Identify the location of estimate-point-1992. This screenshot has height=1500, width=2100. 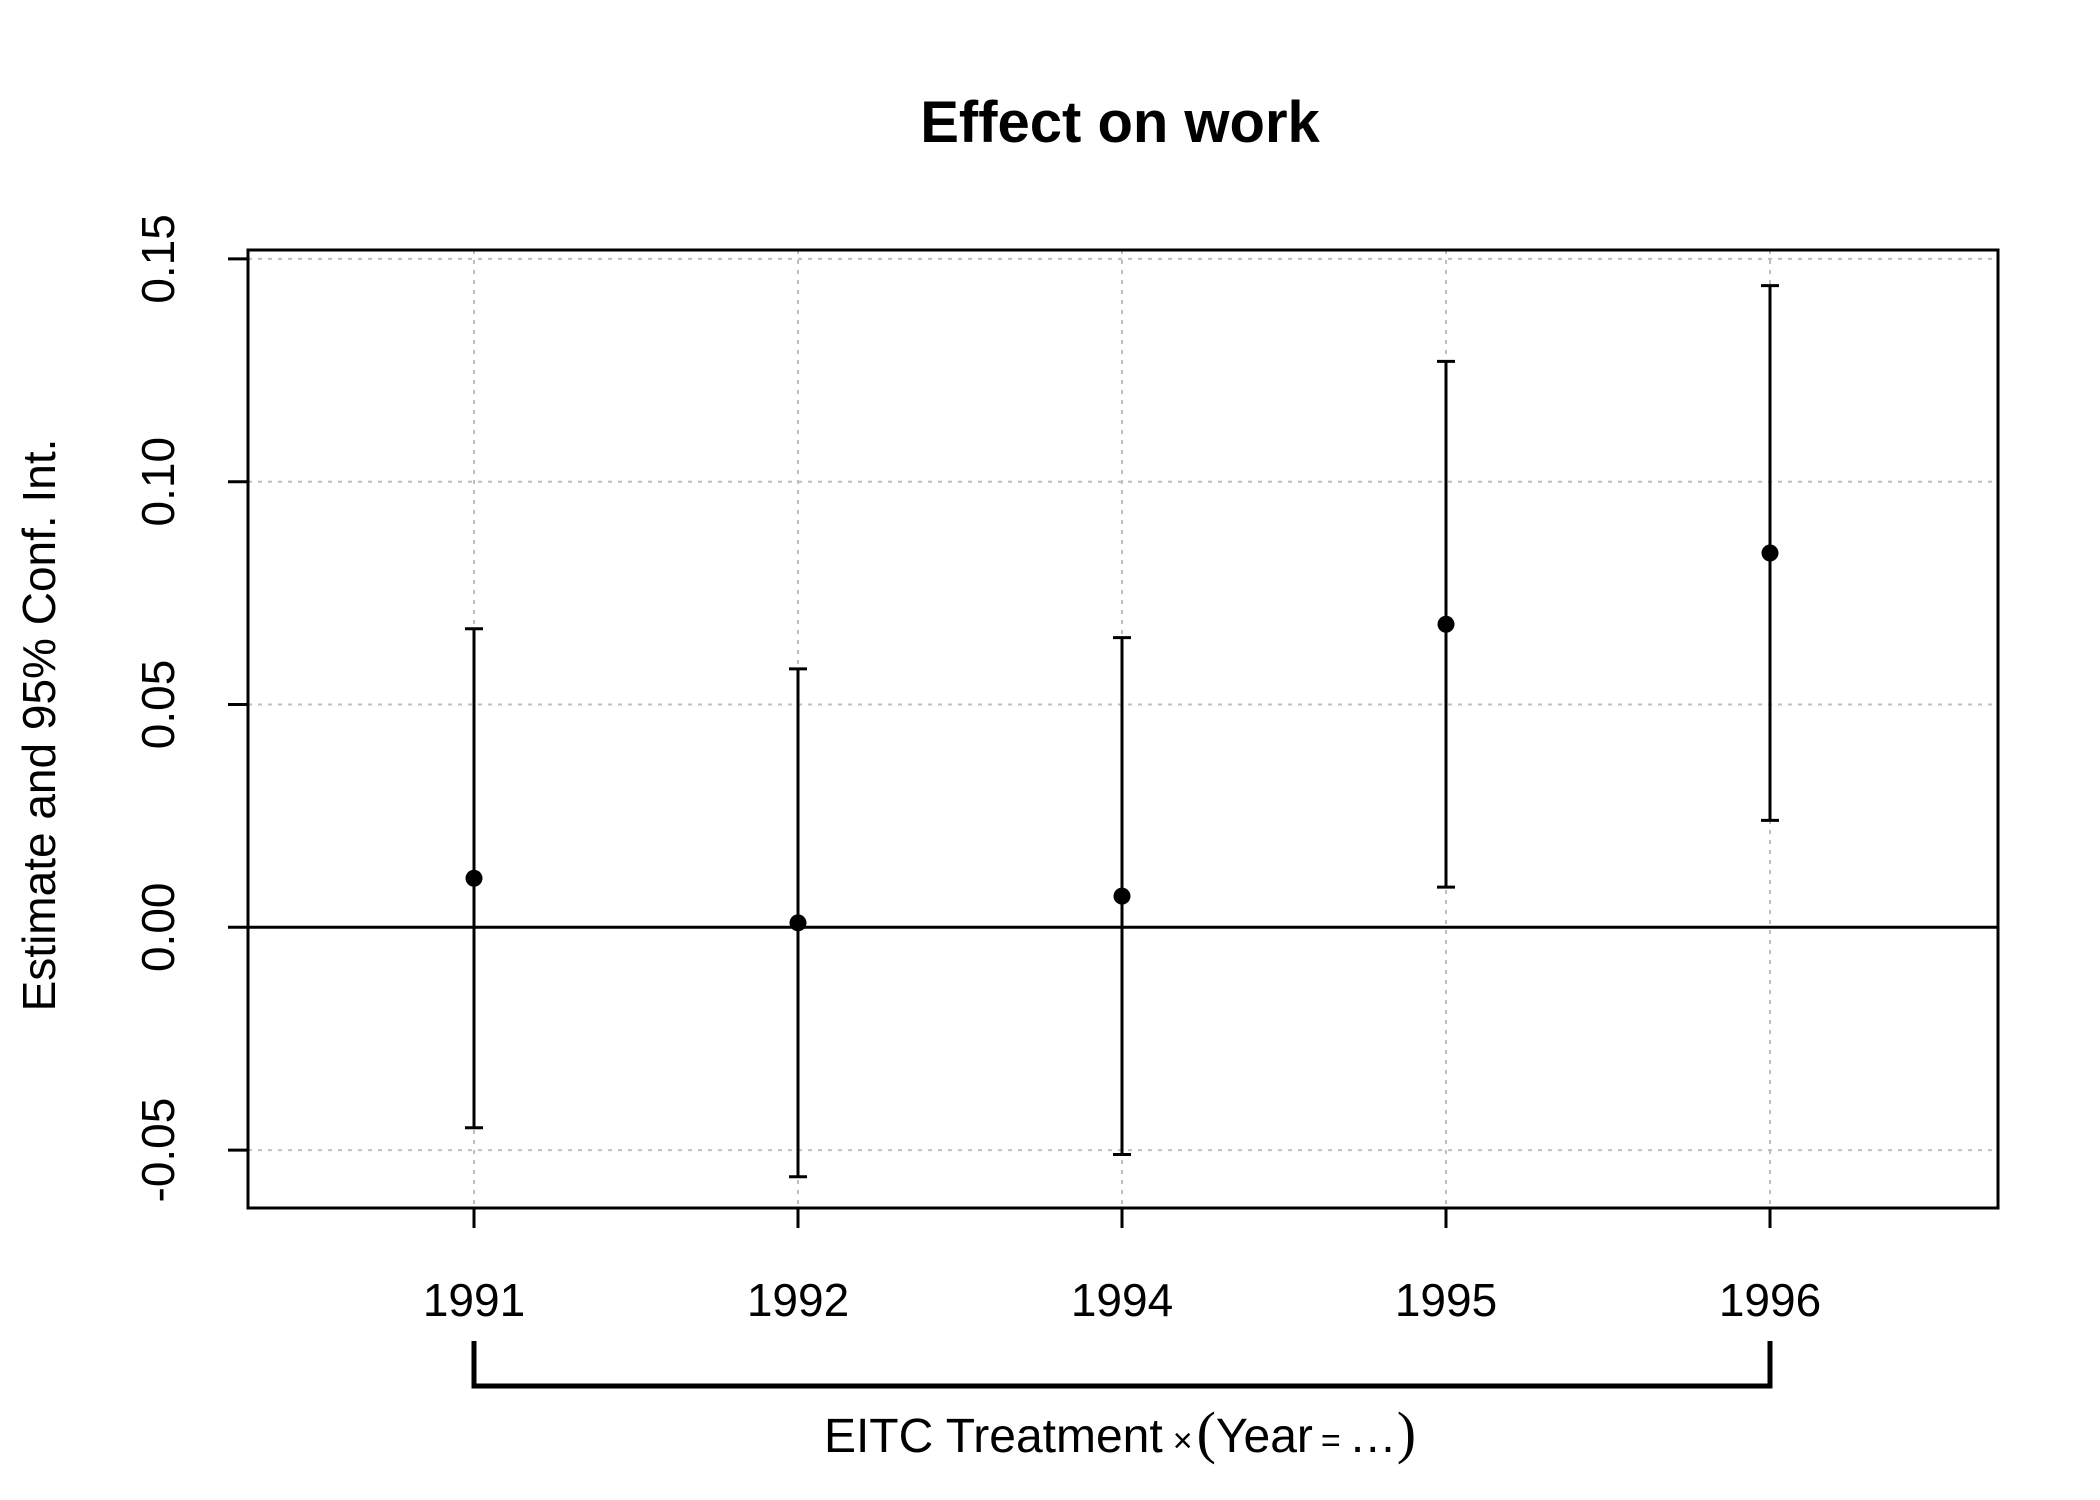
(798, 923).